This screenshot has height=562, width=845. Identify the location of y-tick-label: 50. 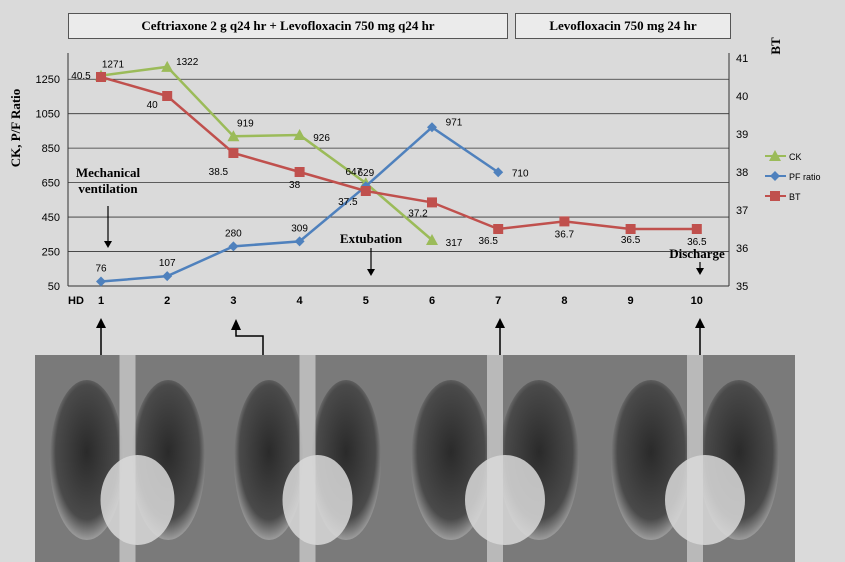
(54, 287).